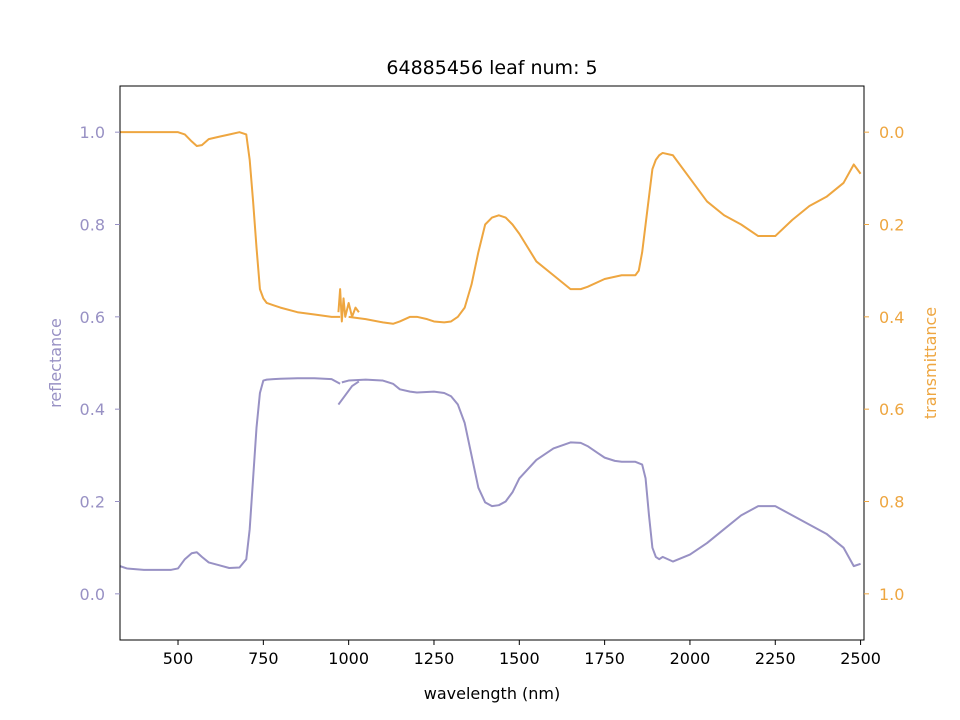 This screenshot has width=960, height=720. I want to click on y-left-tick-label-0.0: 0.0, so click(92, 594).